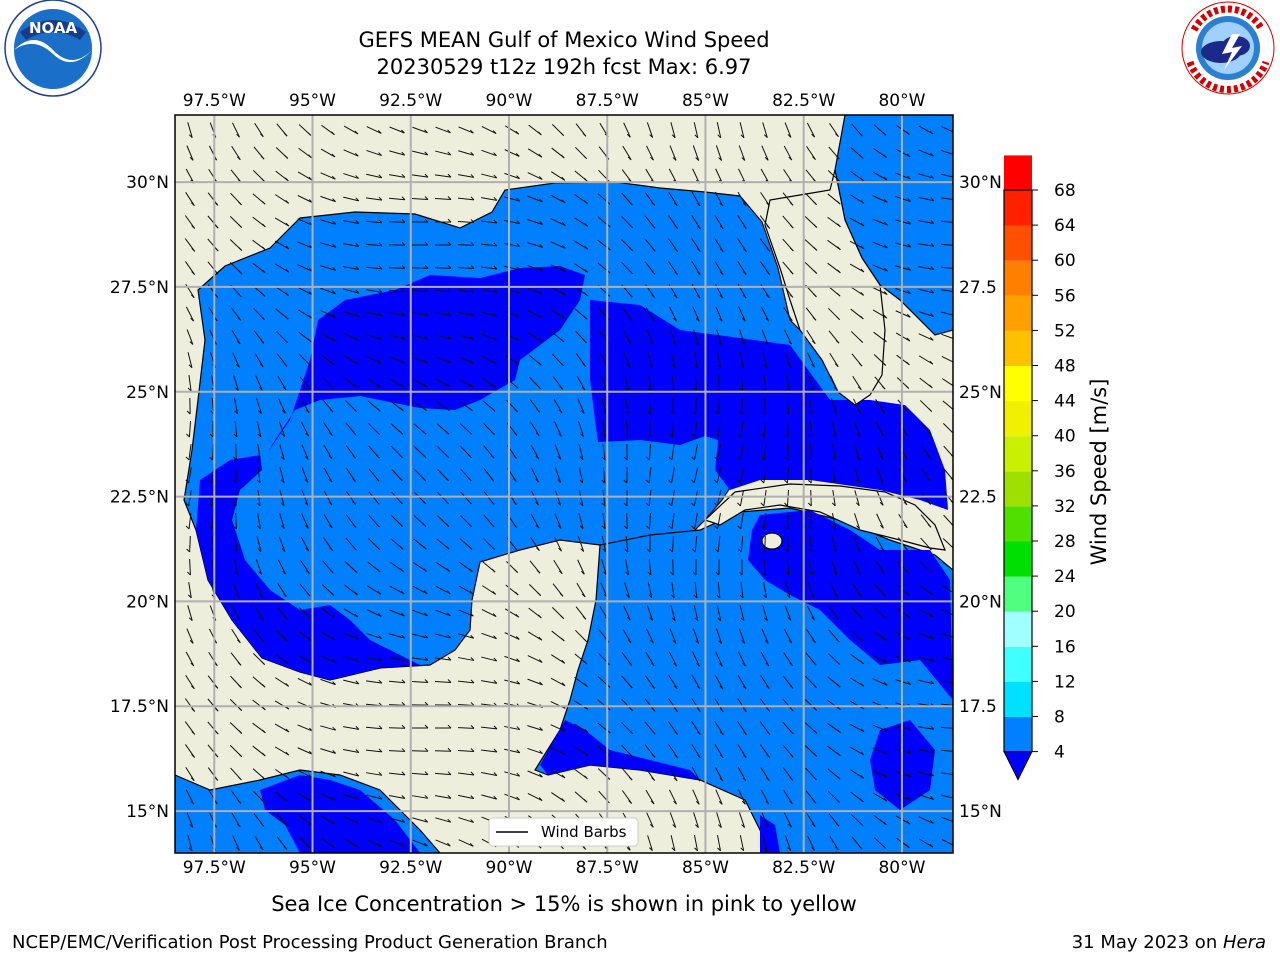 The width and height of the screenshot is (1280, 960). What do you see at coordinates (1065, 367) in the screenshot?
I see `colorbar-tick-label: 48` at bounding box center [1065, 367].